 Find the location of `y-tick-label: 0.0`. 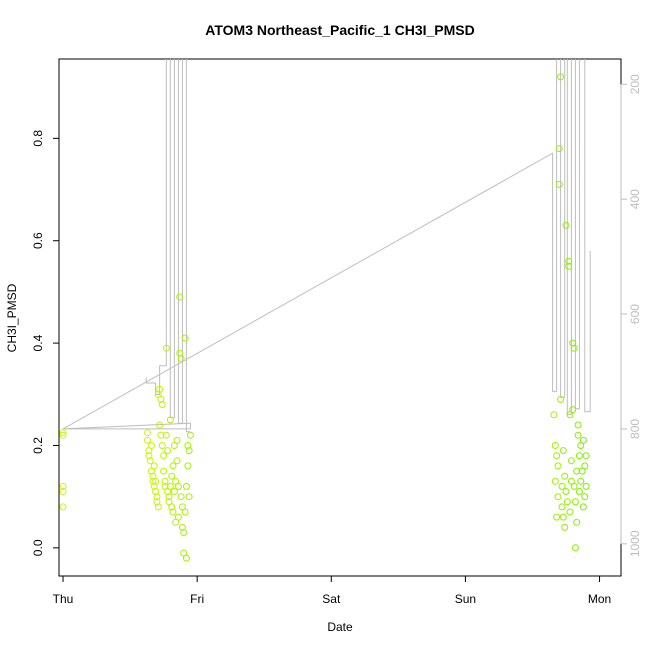

y-tick-label: 0.0 is located at coordinates (38, 547).